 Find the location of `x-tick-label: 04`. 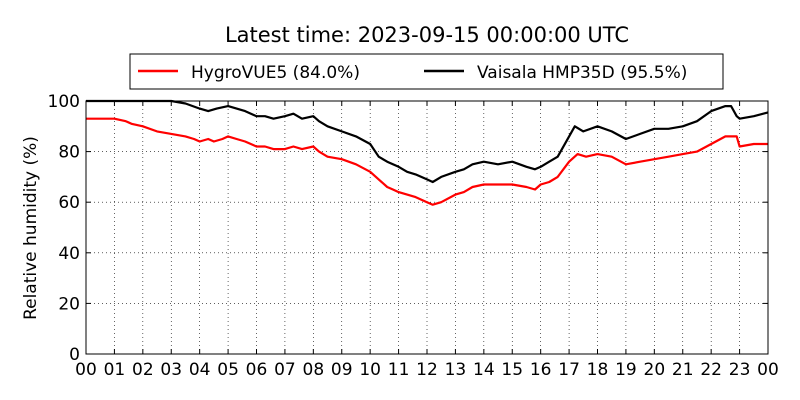

x-tick-label: 04 is located at coordinates (200, 370).